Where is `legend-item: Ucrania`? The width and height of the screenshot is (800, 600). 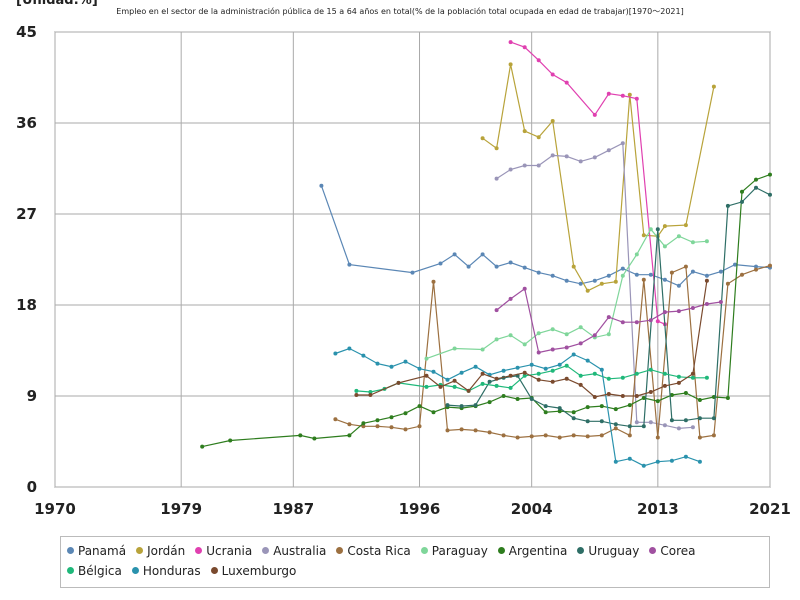
legend-item: Ucrania is located at coordinates (223, 551).